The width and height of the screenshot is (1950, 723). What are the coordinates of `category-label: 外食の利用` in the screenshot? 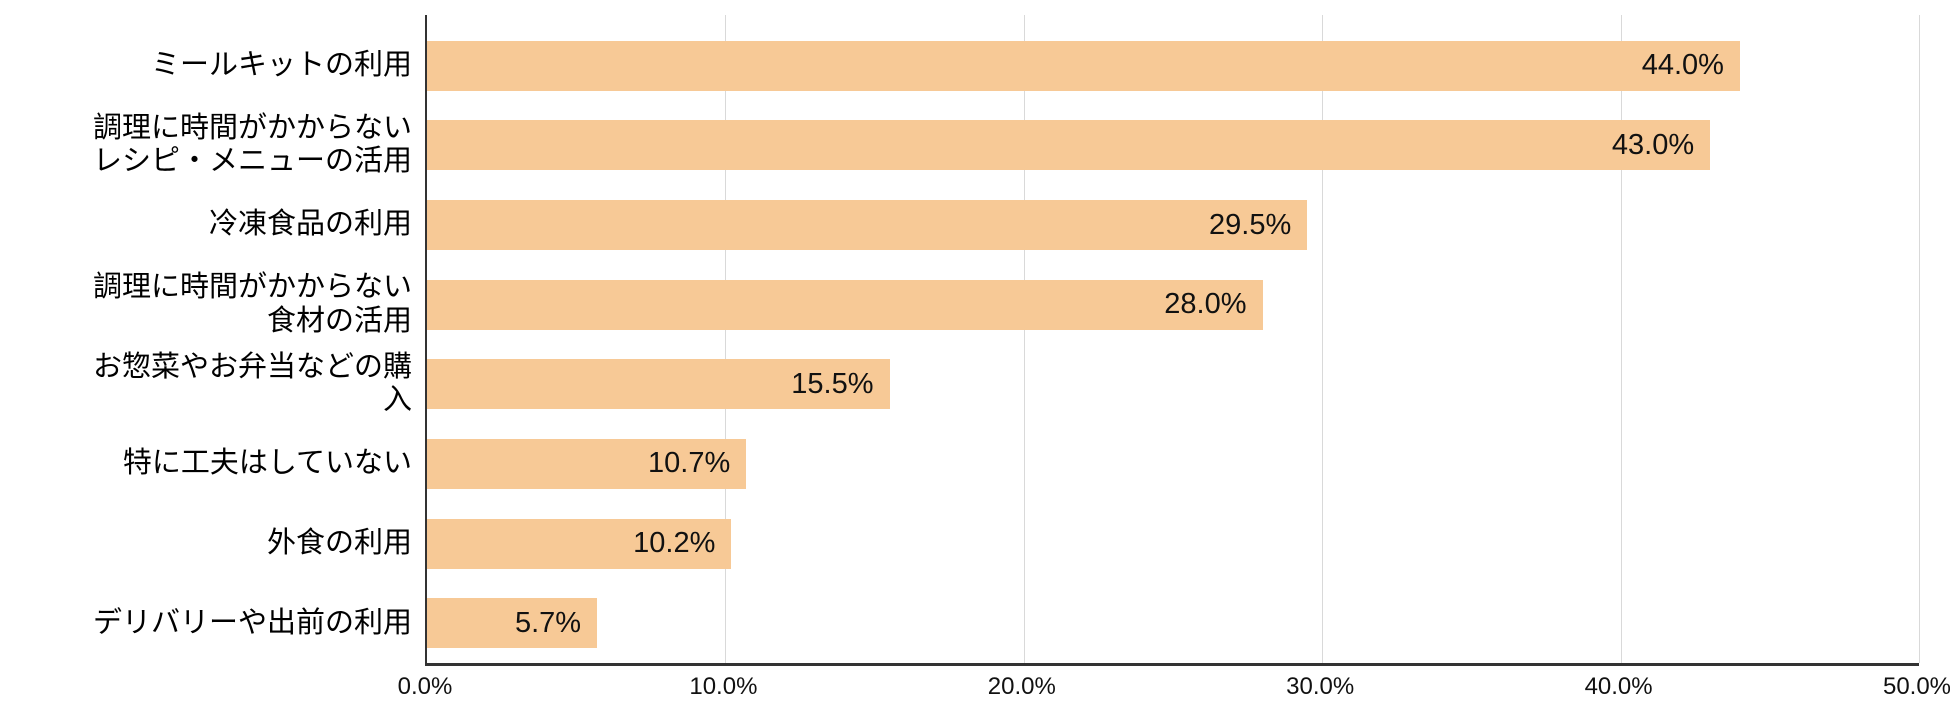 It's located at (206, 544).